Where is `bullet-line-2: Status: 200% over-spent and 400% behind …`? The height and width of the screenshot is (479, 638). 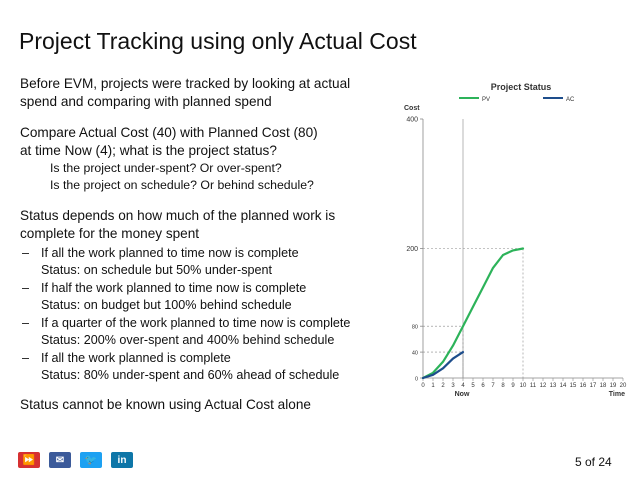 bullet-line-2: Status: 200% over-spent and 400% behind … is located at coordinates (188, 339).